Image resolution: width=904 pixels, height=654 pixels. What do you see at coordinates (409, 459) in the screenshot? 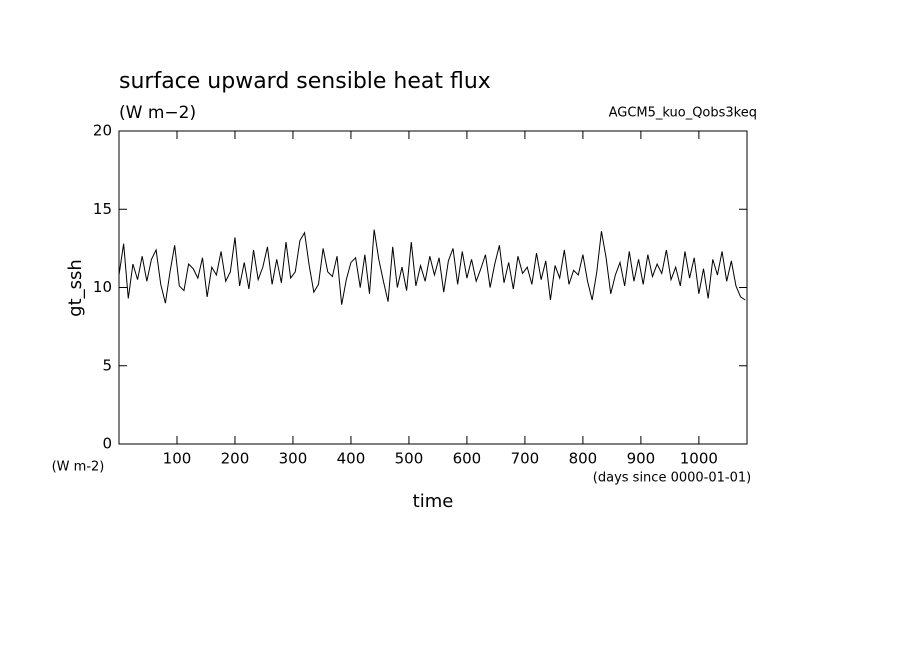
I see `x-tick-label: 500` at bounding box center [409, 459].